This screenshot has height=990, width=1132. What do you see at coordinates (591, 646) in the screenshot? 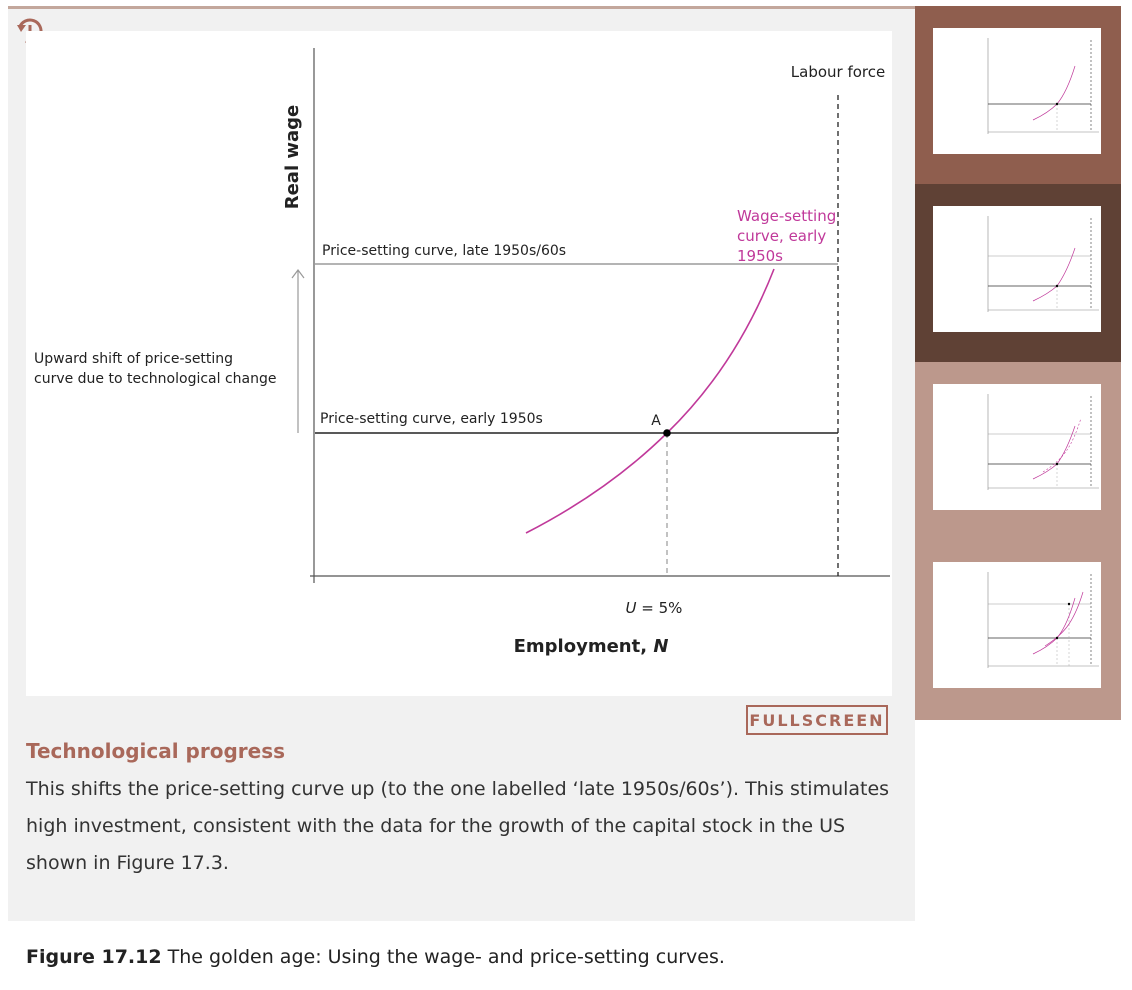
I see `x-axis-label: Employment, N` at bounding box center [591, 646].